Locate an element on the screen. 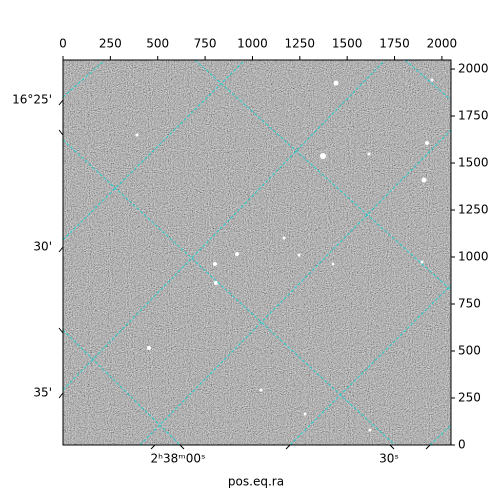 This screenshot has height=500, width=500. ra-tick-label: 2ʰ38ᵐ00ˢ is located at coordinates (178, 459).